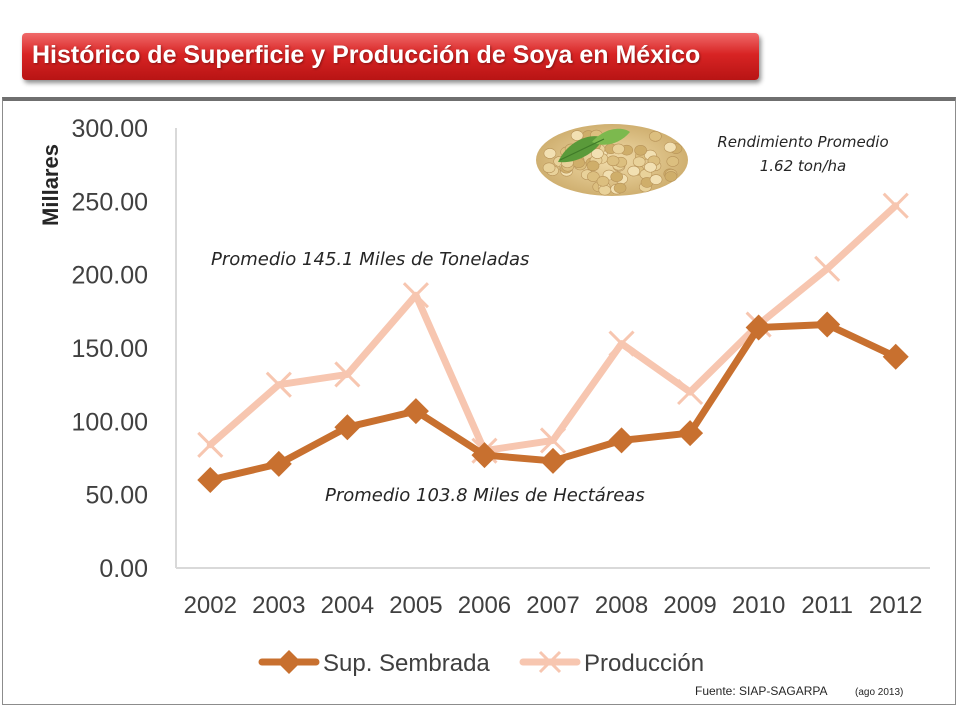 The width and height of the screenshot is (960, 720). I want to click on y-tick-label: 300.00, so click(110, 129).